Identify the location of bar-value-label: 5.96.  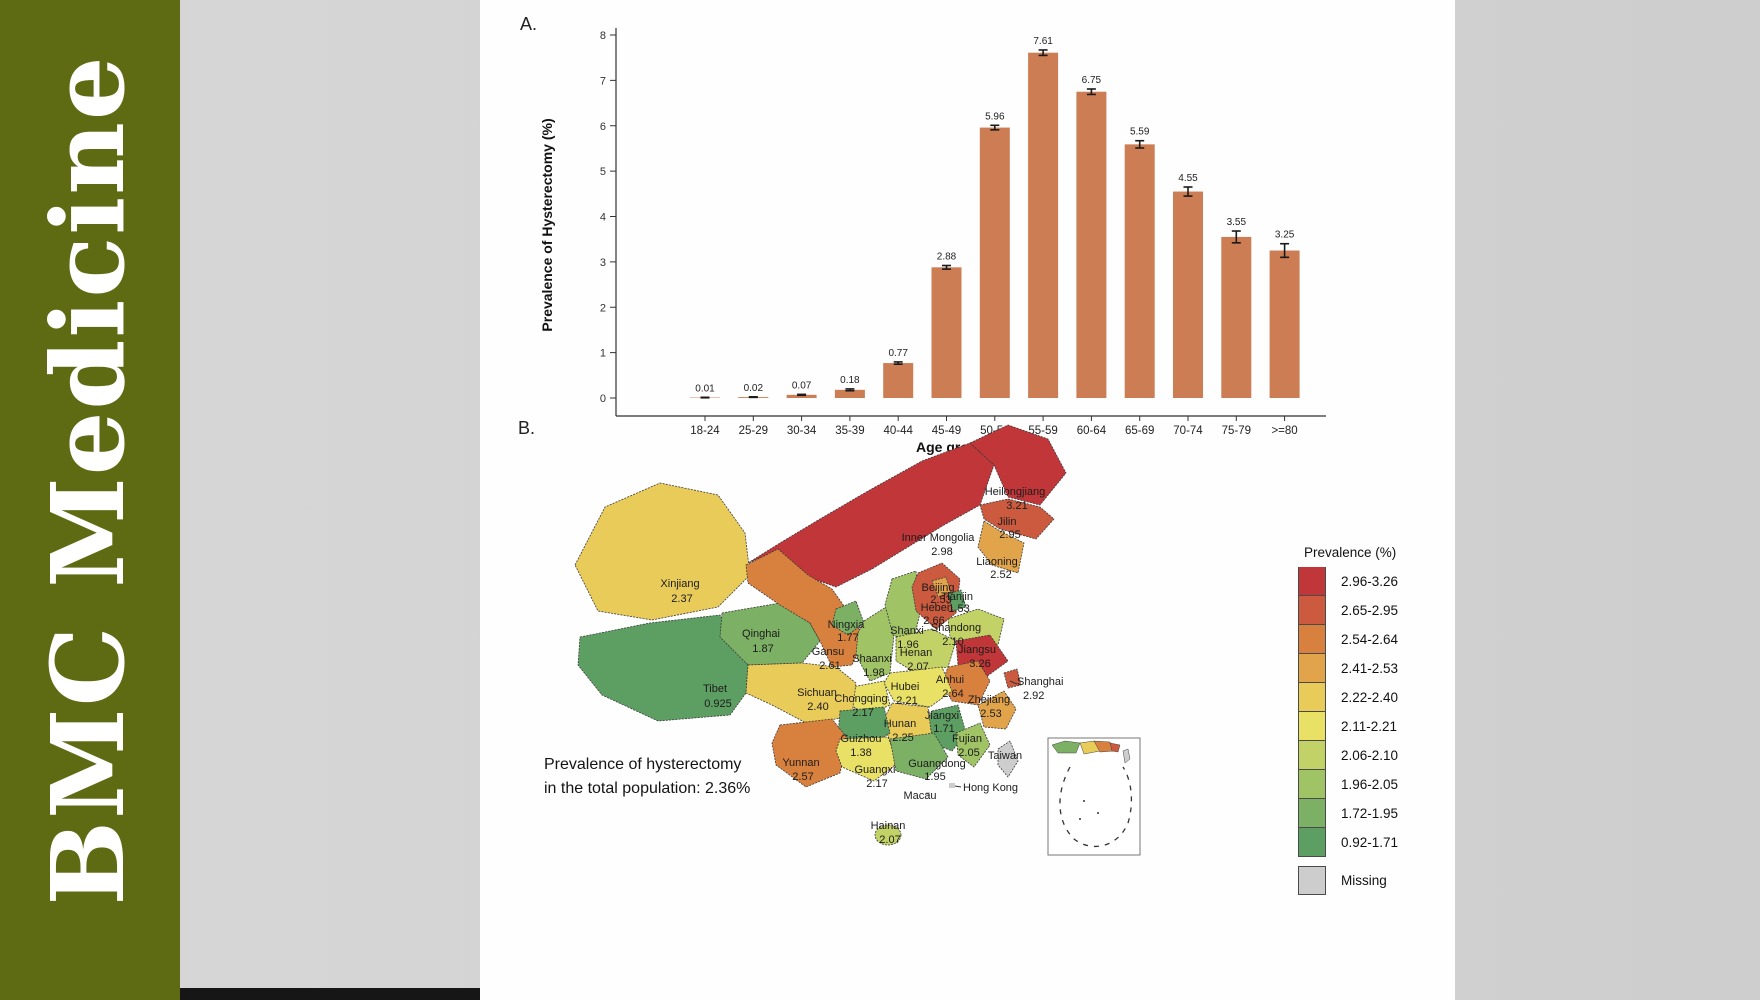
(995, 116).